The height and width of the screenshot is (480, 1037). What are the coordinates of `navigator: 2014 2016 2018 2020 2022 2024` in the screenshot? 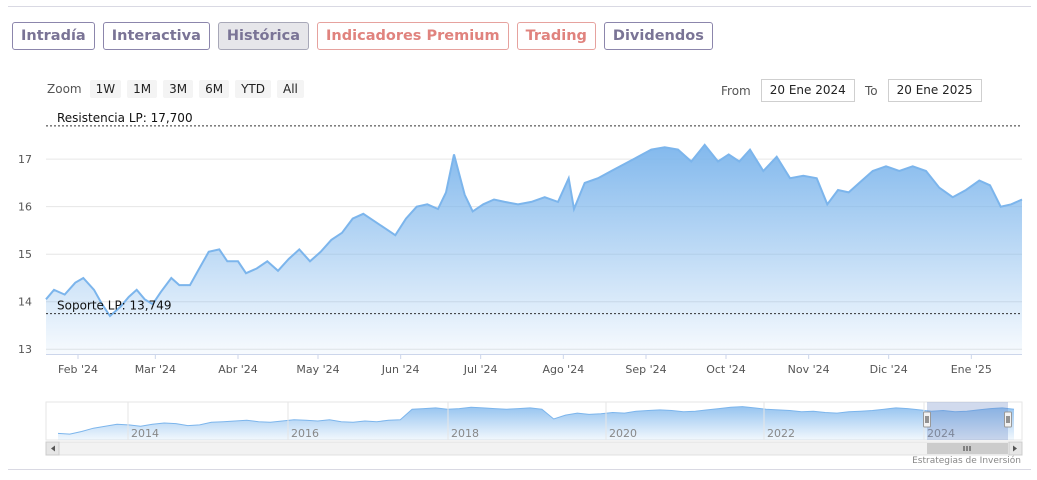 It's located at (534, 421).